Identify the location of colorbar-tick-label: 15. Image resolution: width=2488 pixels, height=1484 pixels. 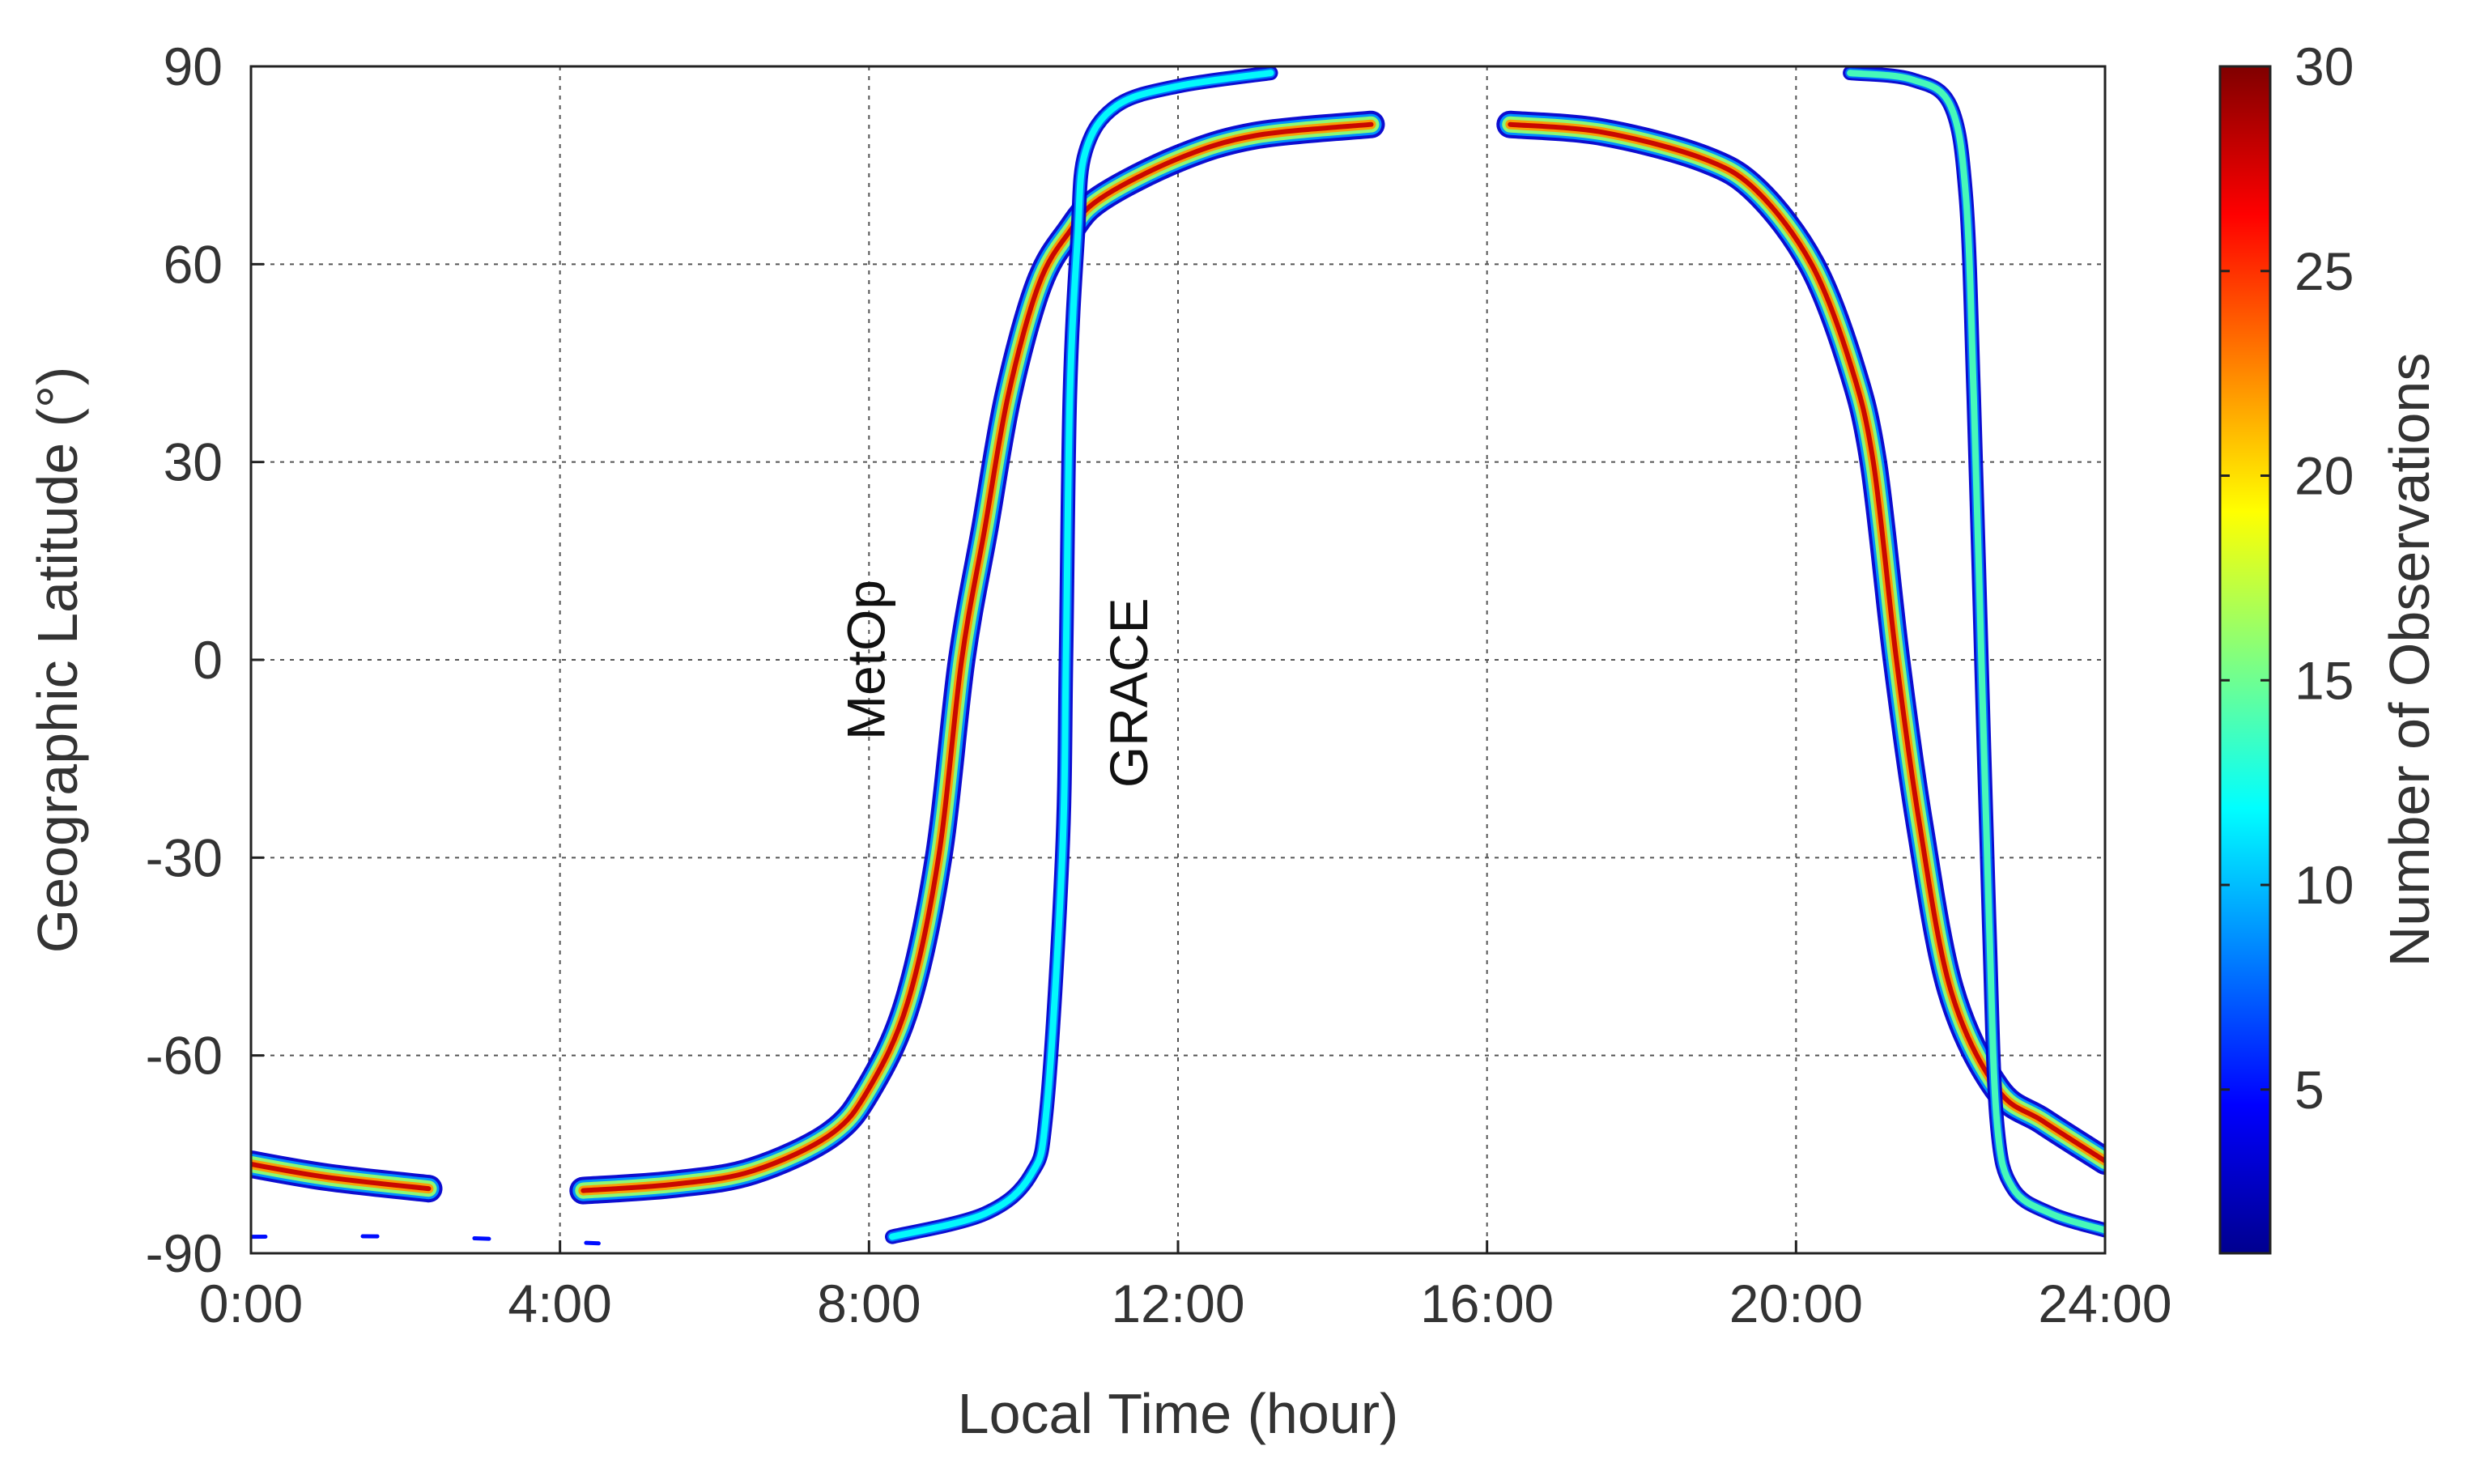
(2324, 680).